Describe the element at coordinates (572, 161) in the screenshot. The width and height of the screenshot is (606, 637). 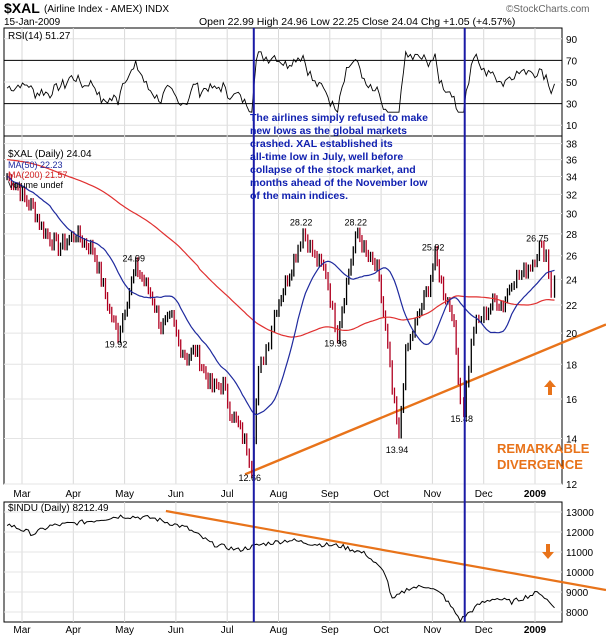
I see `price-tick-label: 36` at that location.